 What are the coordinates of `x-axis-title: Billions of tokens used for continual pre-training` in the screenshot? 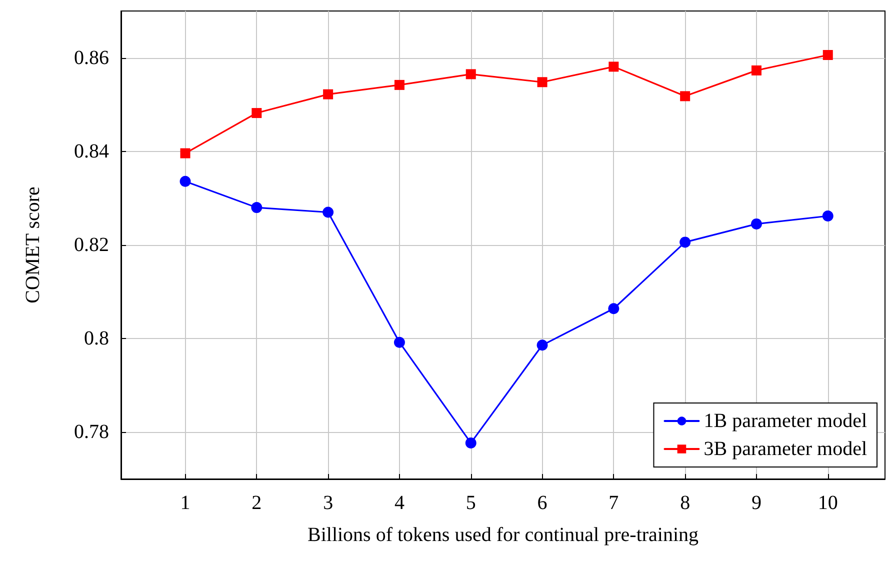 It's located at (503, 535).